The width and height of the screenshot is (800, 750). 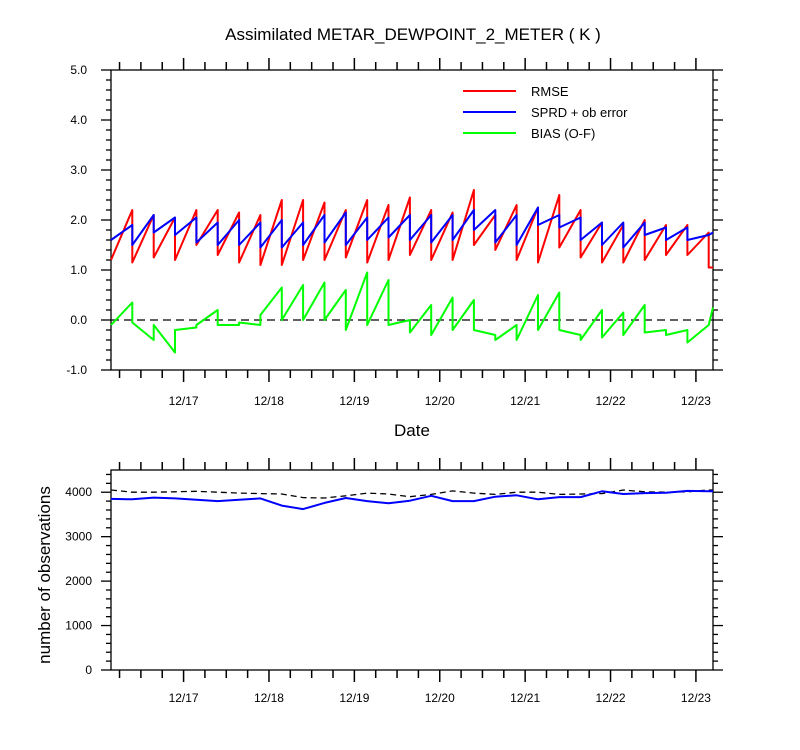 I want to click on top-legend: RMSE SPRD + ob error BIAS (O-F), so click(x=545, y=112).